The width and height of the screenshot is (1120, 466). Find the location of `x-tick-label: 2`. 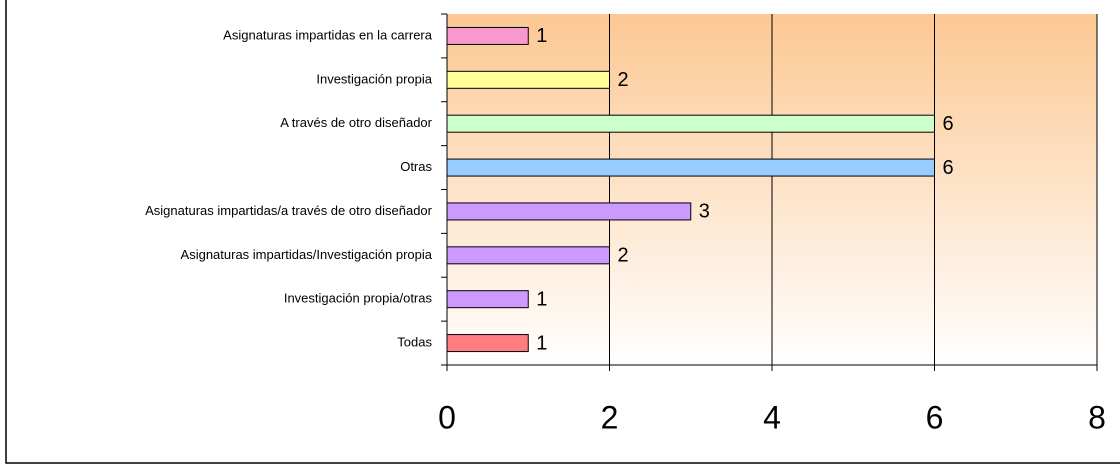

x-tick-label: 2 is located at coordinates (610, 417).